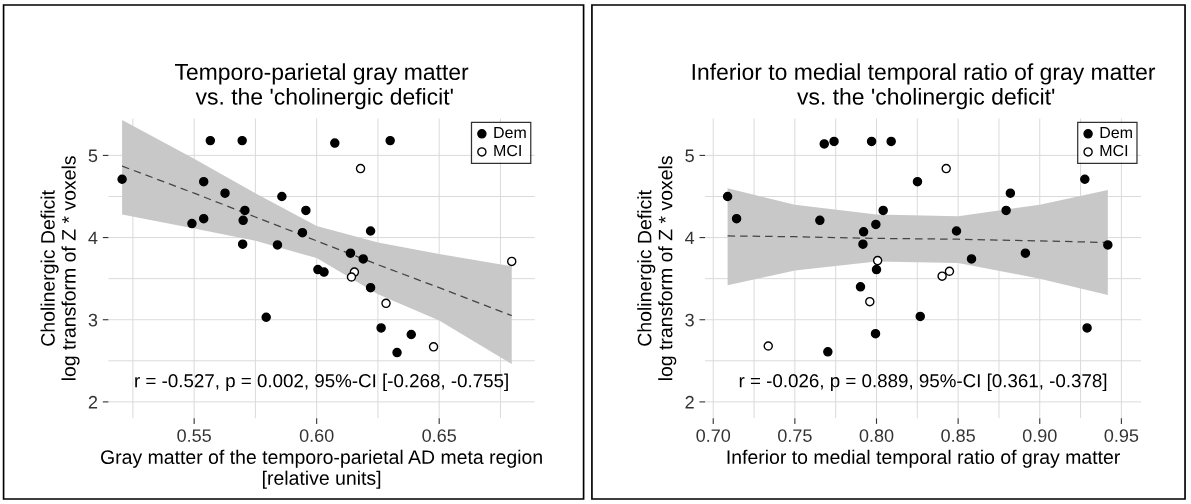 Image resolution: width=1191 pixels, height=504 pixels. What do you see at coordinates (923, 382) in the screenshot?
I see `annotation: r = -0.026, p = 0.889, 95%-CI [0.361, -0.378]` at bounding box center [923, 382].